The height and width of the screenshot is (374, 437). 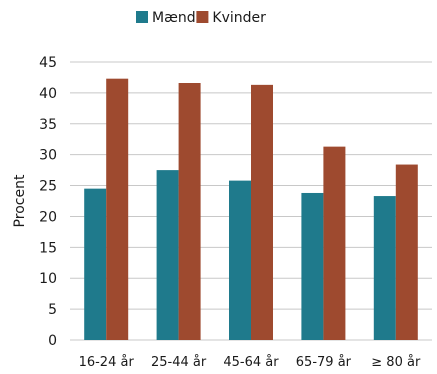 What do you see at coordinates (384, 268) in the screenshot?
I see `bar-mænd-5` at bounding box center [384, 268].